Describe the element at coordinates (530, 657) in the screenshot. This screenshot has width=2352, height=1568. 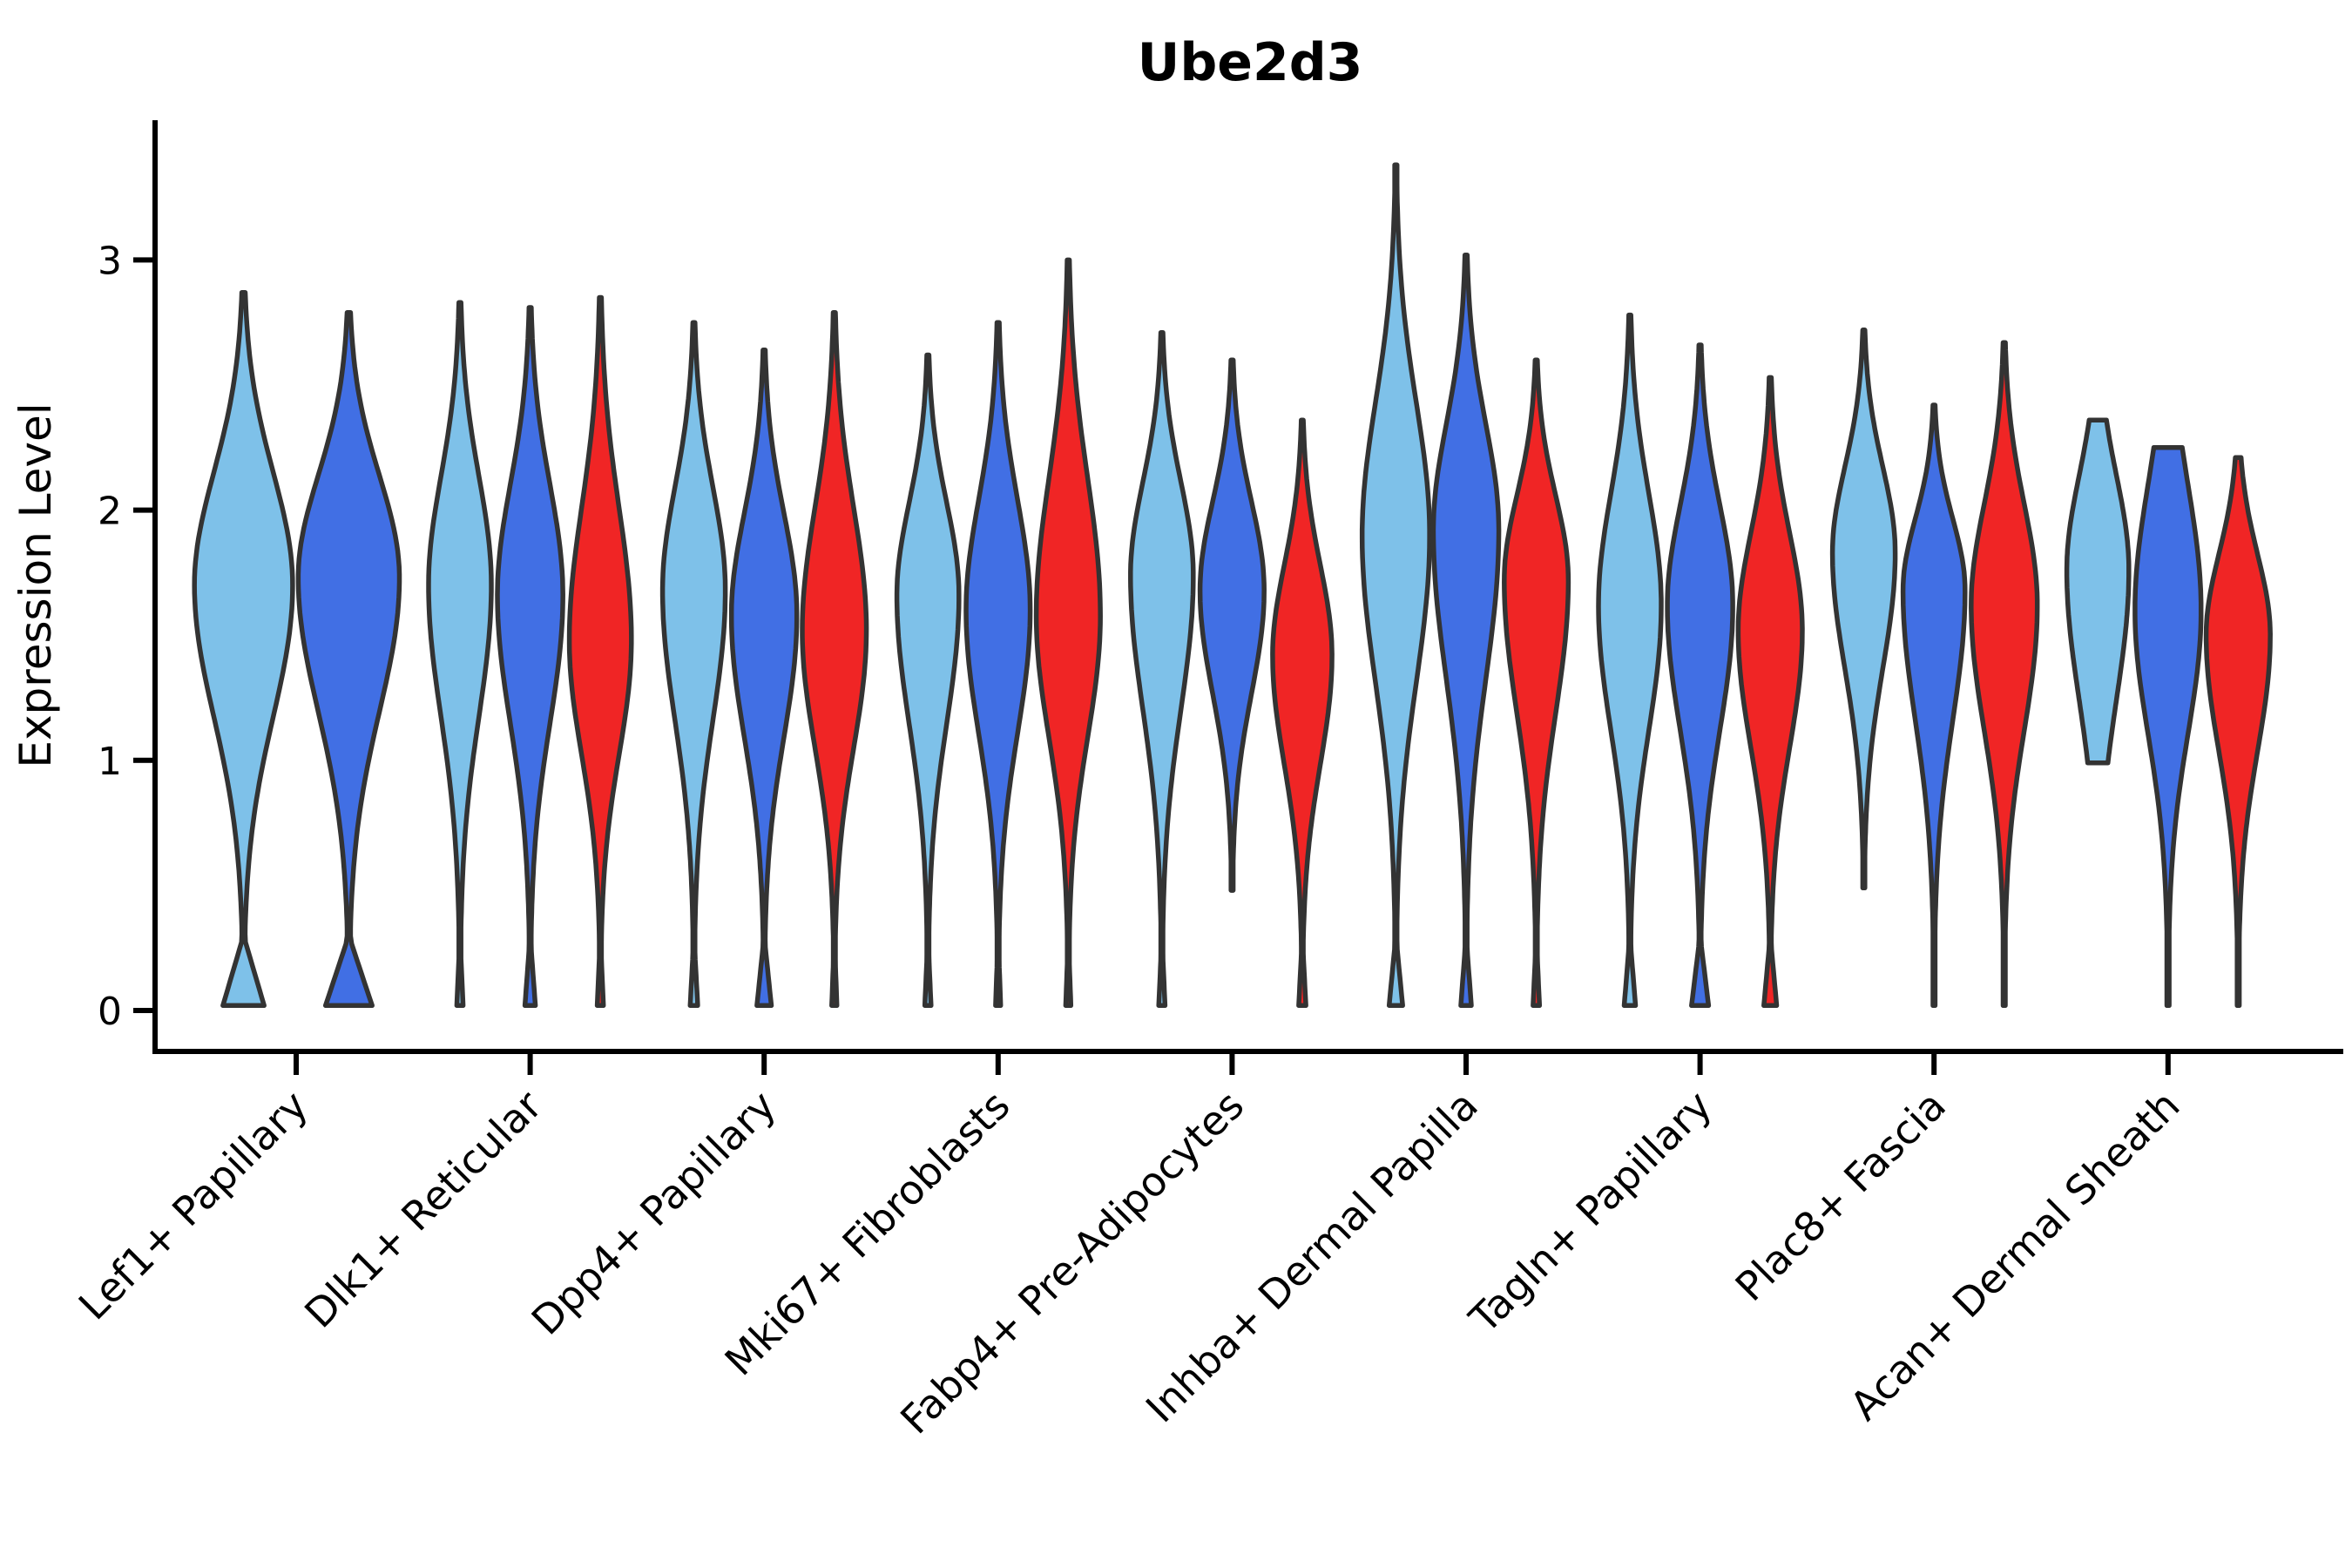
I see `violin-dlk1-reticular-blue` at that location.